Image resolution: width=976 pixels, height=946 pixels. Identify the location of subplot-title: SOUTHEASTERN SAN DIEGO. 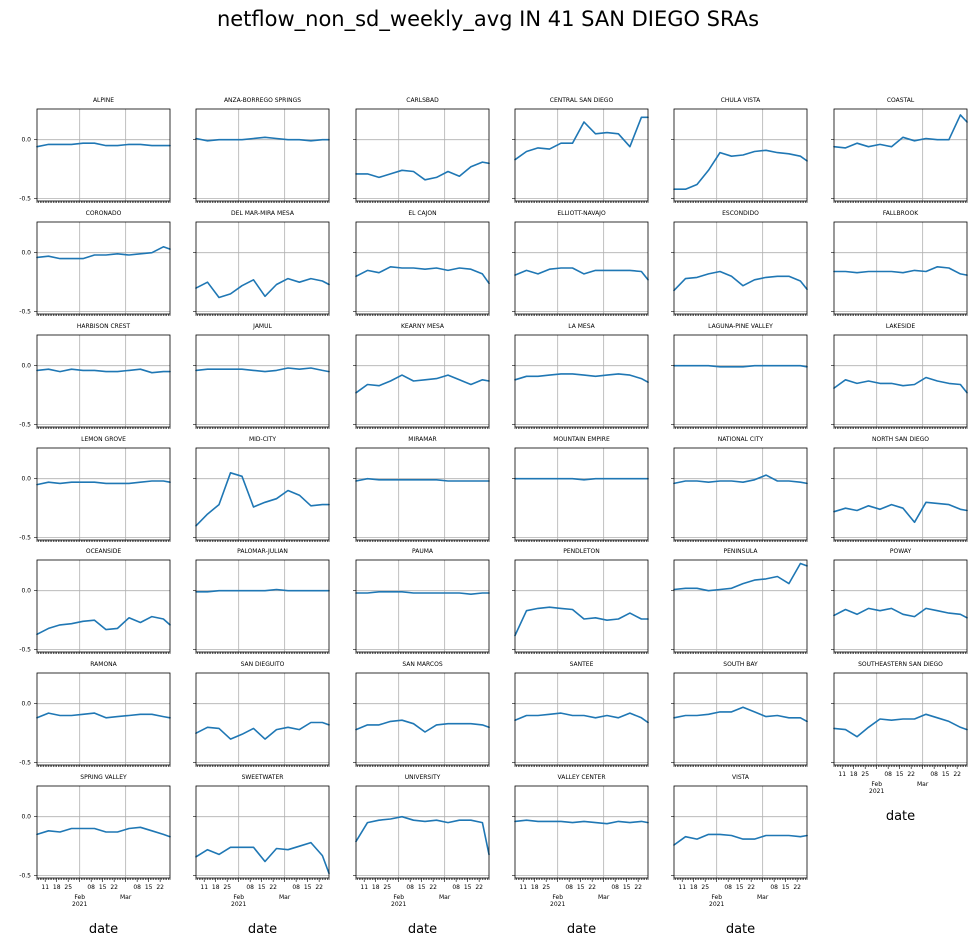
(900, 664).